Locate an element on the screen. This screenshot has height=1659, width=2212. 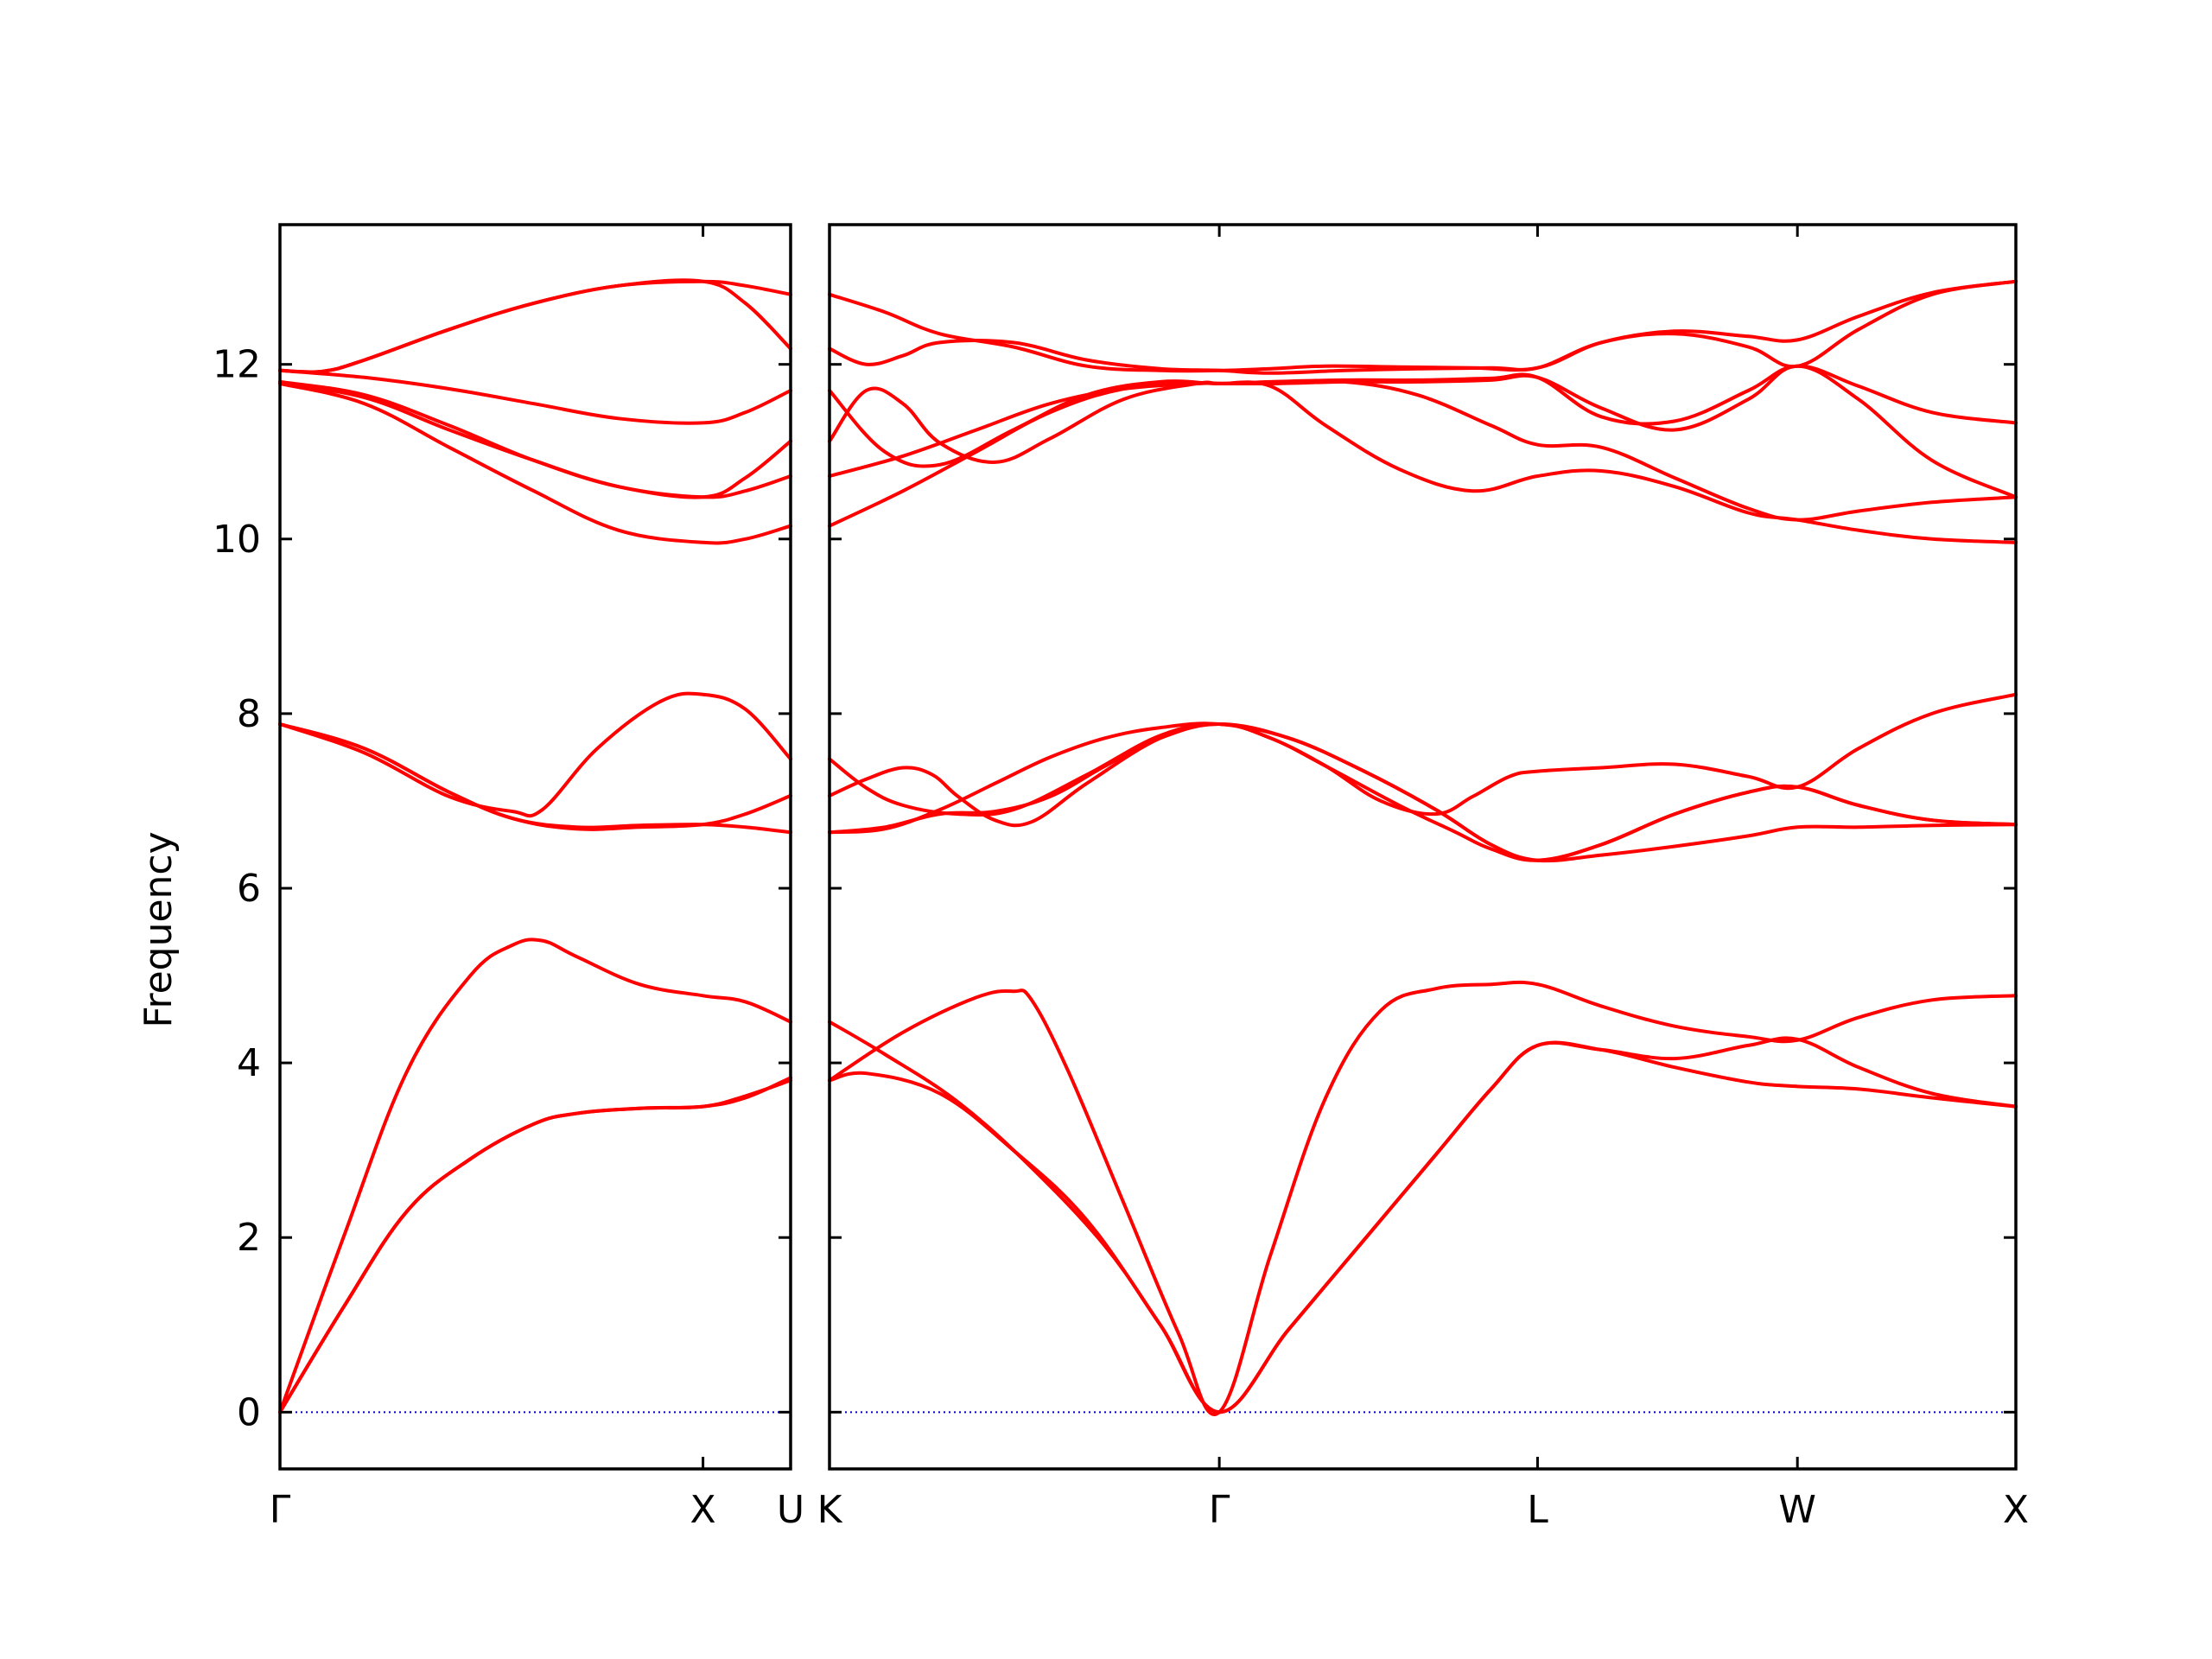
y-tick-label: 4 is located at coordinates (249, 1063).